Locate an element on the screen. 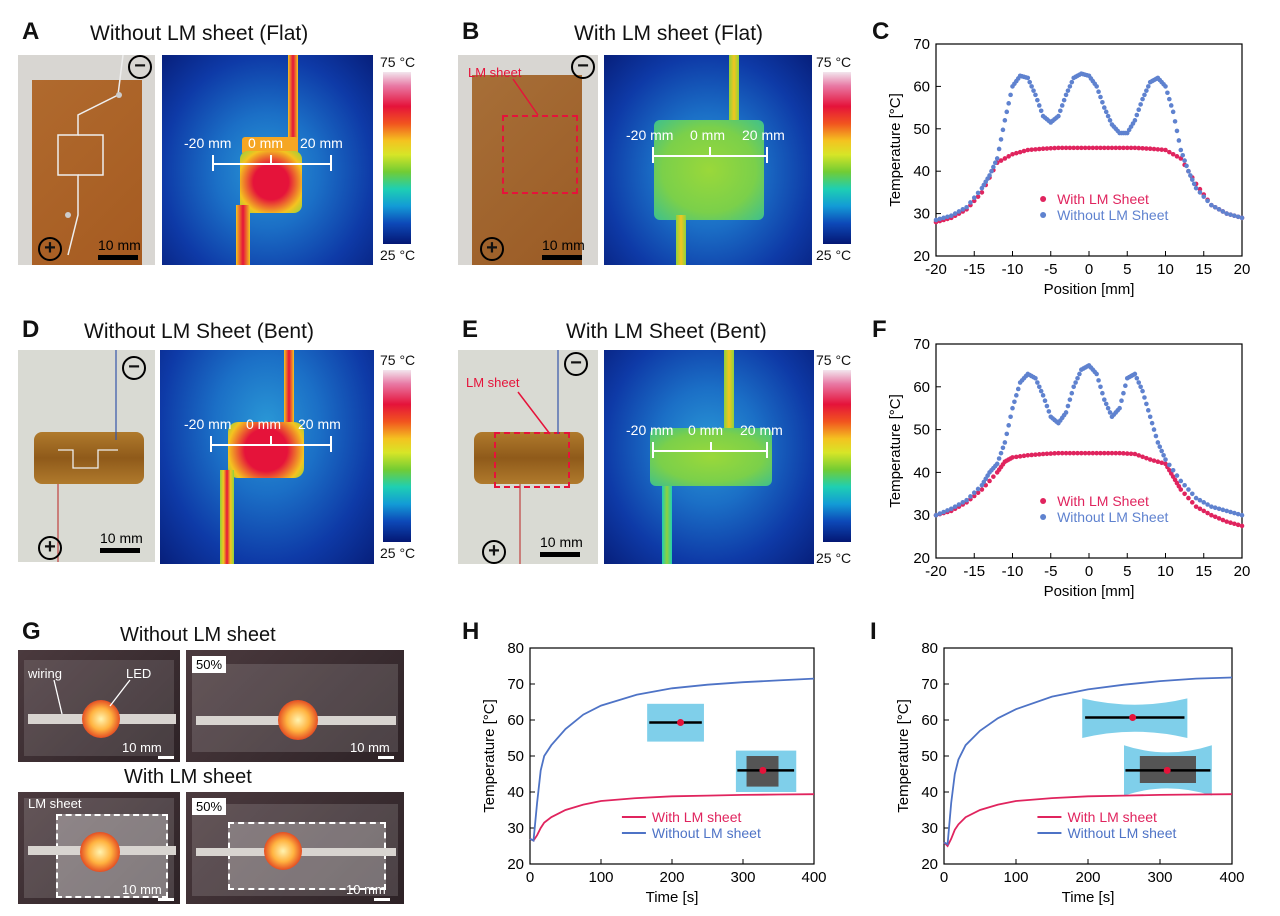 This screenshot has height=916, width=1280. panel-e-title: With LM Sheet (Bent) is located at coordinates (666, 331).